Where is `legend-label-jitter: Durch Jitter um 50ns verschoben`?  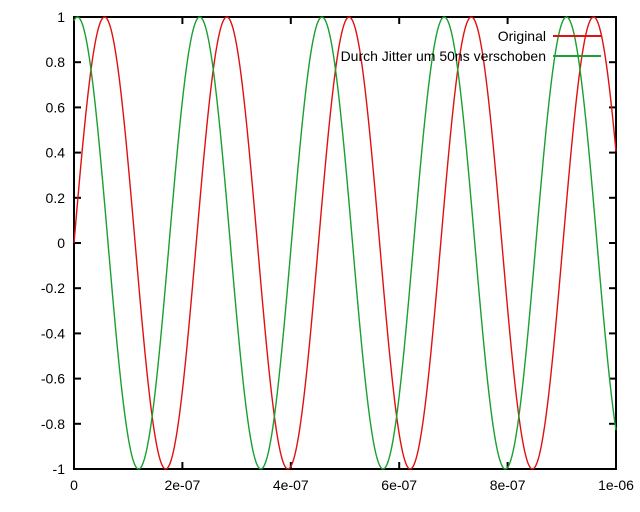 legend-label-jitter: Durch Jitter um 50ns verschoben is located at coordinates (443, 56).